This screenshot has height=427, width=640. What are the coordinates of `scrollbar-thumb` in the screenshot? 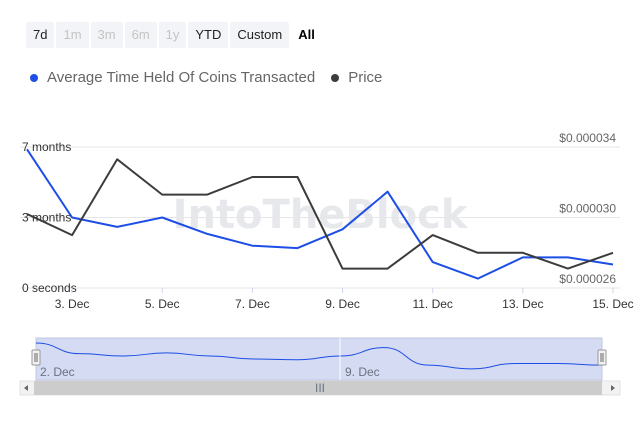 It's located at (318, 388).